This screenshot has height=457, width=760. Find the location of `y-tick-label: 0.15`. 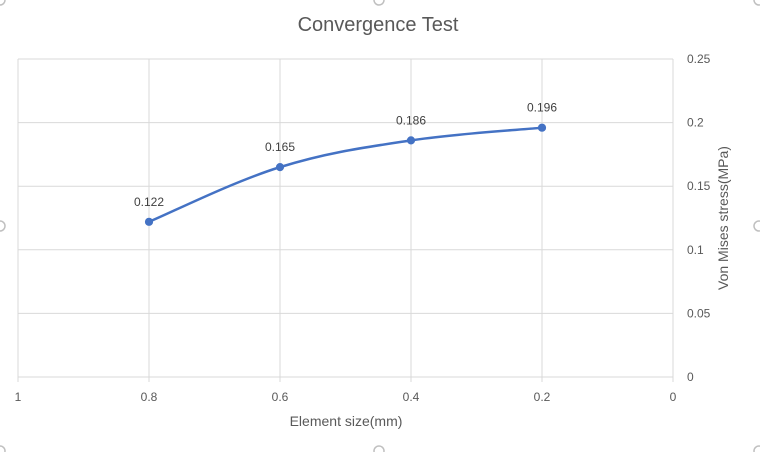

y-tick-label: 0.15 is located at coordinates (699, 186).